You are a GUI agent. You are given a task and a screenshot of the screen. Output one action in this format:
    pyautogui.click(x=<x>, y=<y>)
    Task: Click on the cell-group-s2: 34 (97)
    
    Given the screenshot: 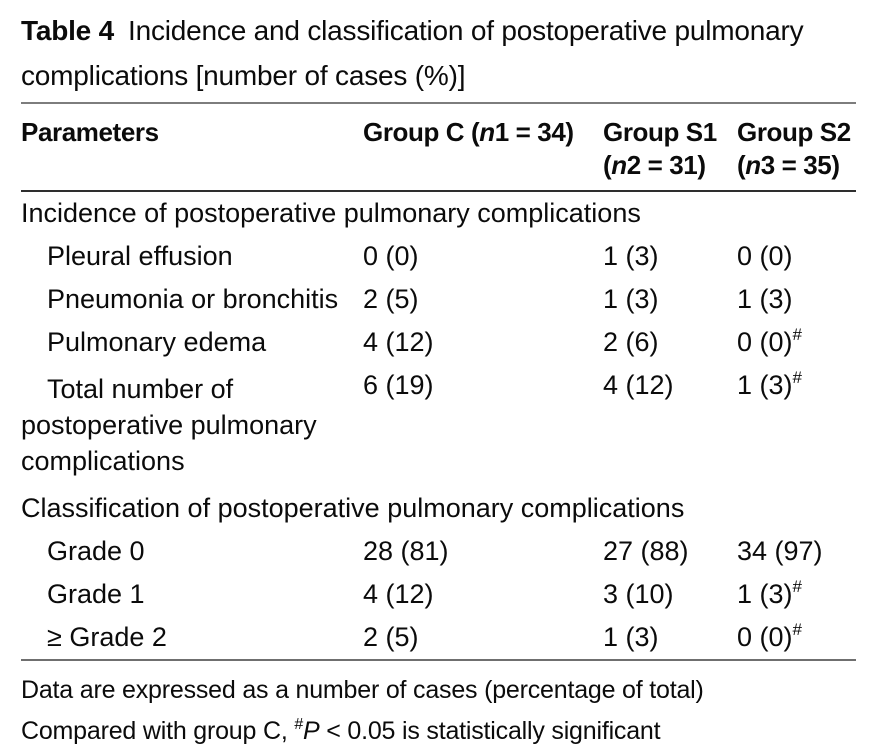 What is the action you would take?
    pyautogui.click(x=780, y=551)
    